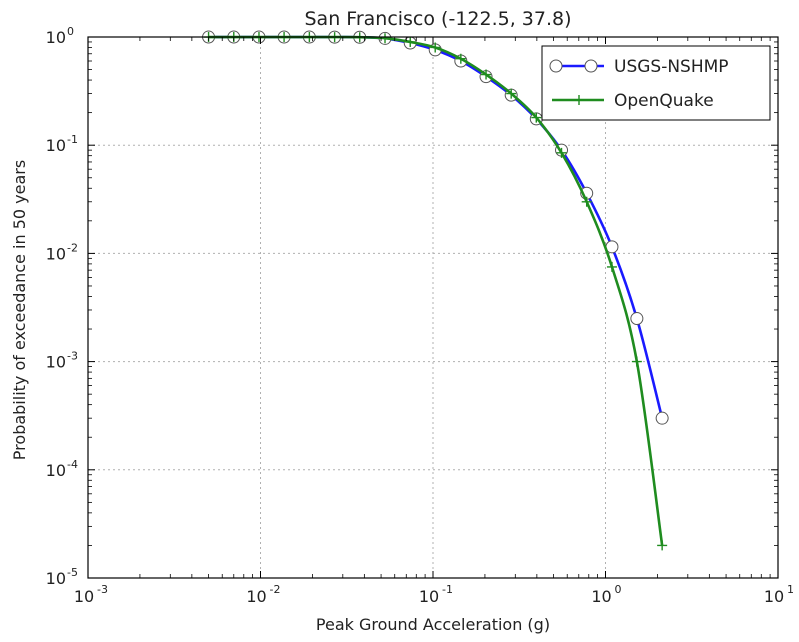 This screenshot has width=799, height=642. Describe the element at coordinates (72, 464) in the screenshot. I see `y-tick-exponent: -4` at that location.